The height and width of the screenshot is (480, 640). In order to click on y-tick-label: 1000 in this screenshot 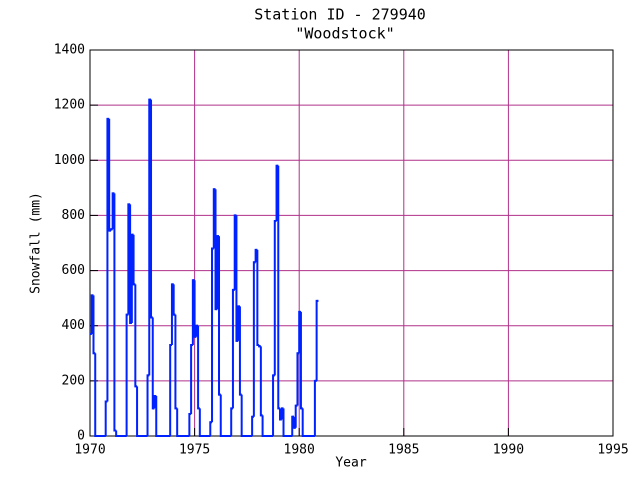, I will do `click(69, 160)`.